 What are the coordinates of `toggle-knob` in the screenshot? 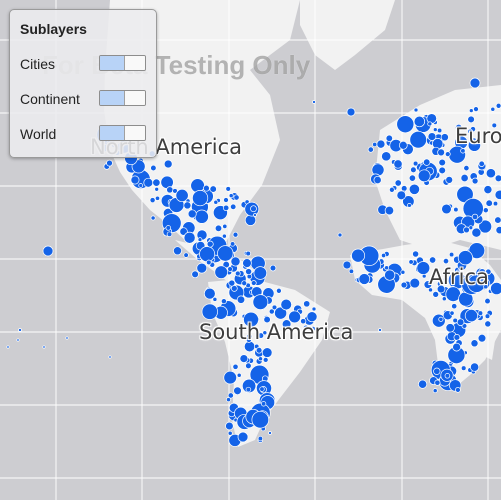 It's located at (134, 63).